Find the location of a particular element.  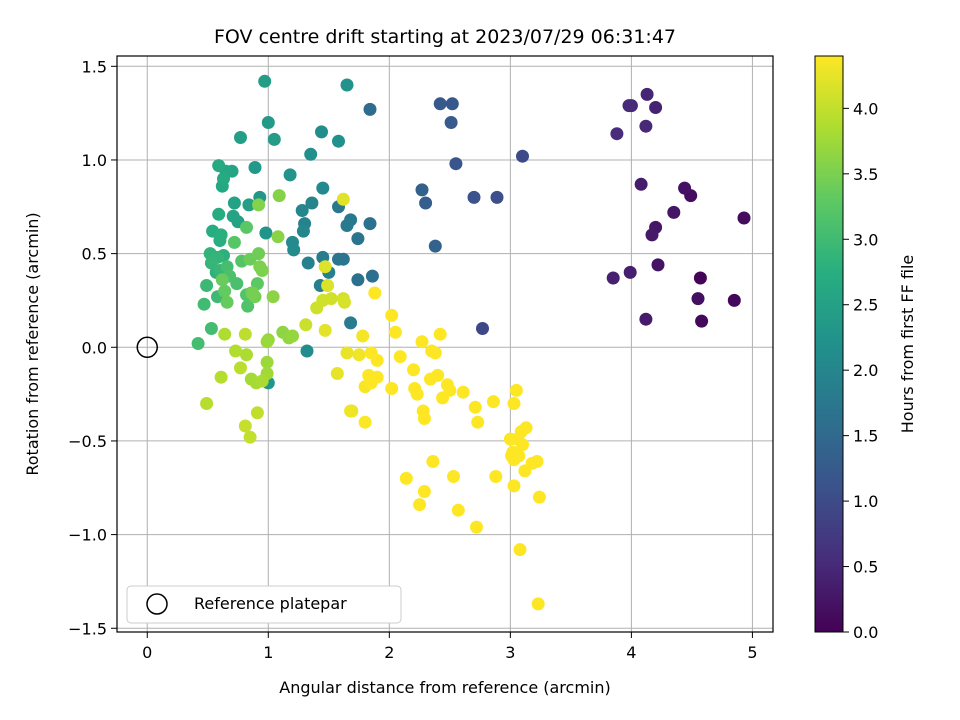

y-tick-label: −1.0 is located at coordinates (87, 535).